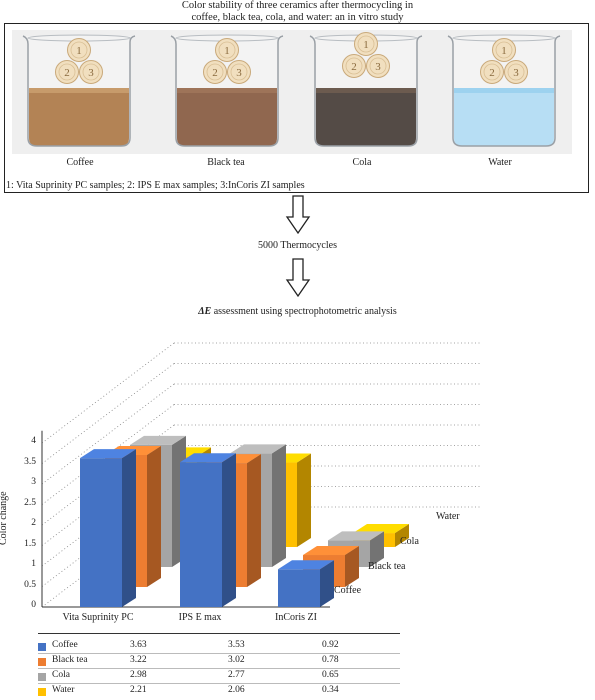  Describe the element at coordinates (236, 675) in the screenshot. I see `table-cell: 2.77` at that location.